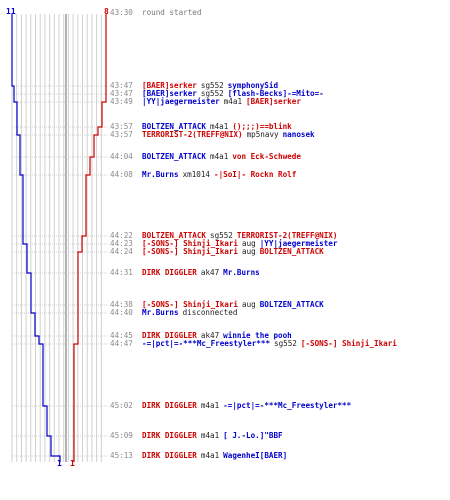  Describe the element at coordinates (121, 405) in the screenshot. I see `event-time: 45:02` at that location.